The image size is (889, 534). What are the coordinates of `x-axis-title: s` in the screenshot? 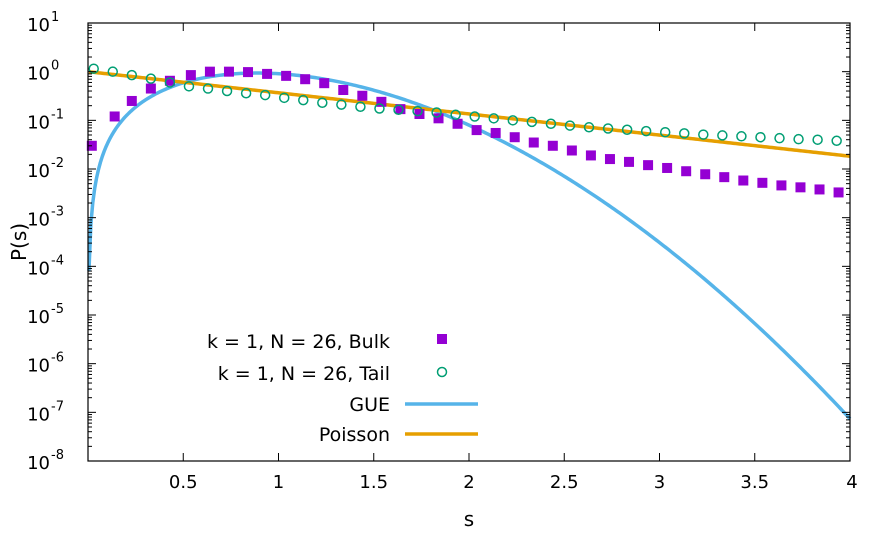 It's located at (469, 519).